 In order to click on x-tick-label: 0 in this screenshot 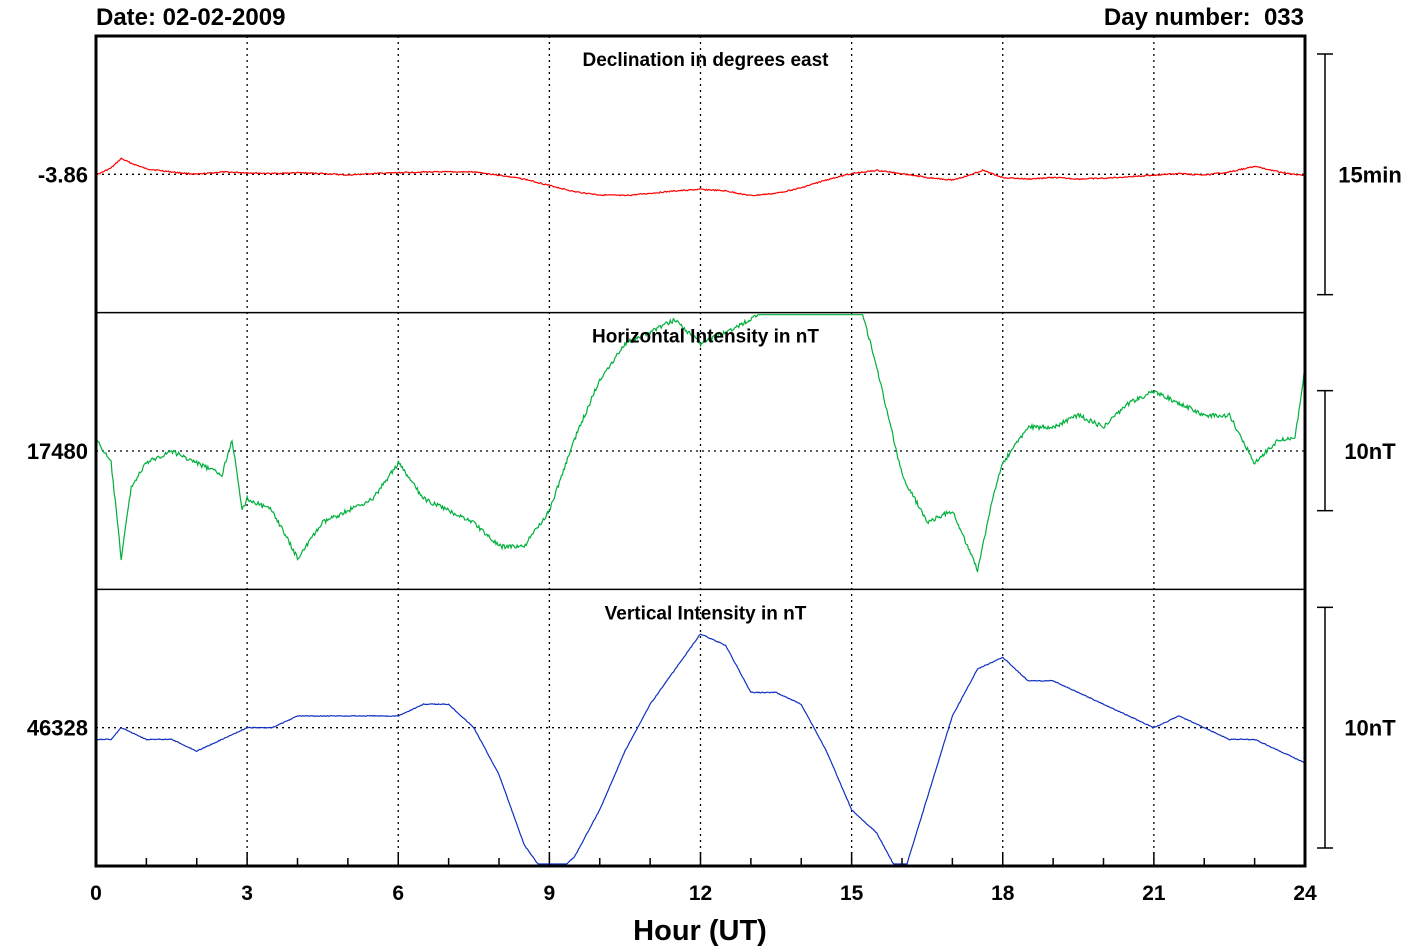, I will do `click(96, 893)`.